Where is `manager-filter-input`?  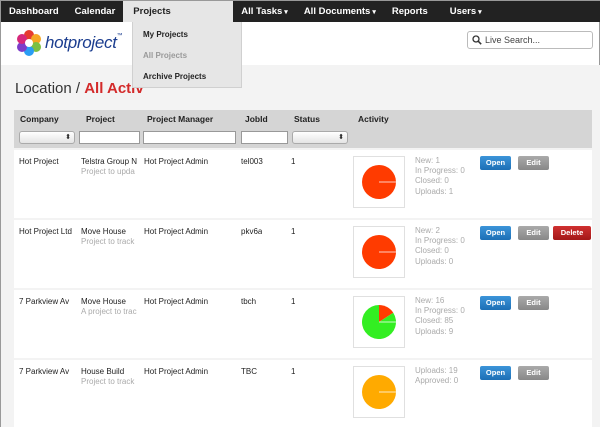
manager-filter-input is located at coordinates (189, 137).